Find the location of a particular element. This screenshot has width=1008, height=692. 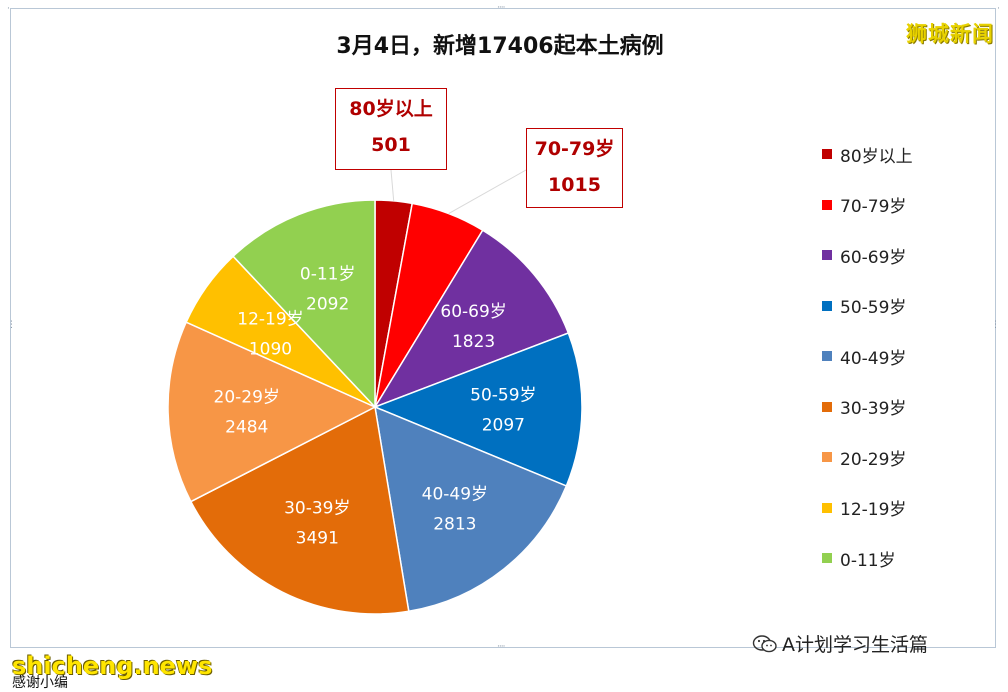

pie-slice-60-69岁 is located at coordinates (471, 319).